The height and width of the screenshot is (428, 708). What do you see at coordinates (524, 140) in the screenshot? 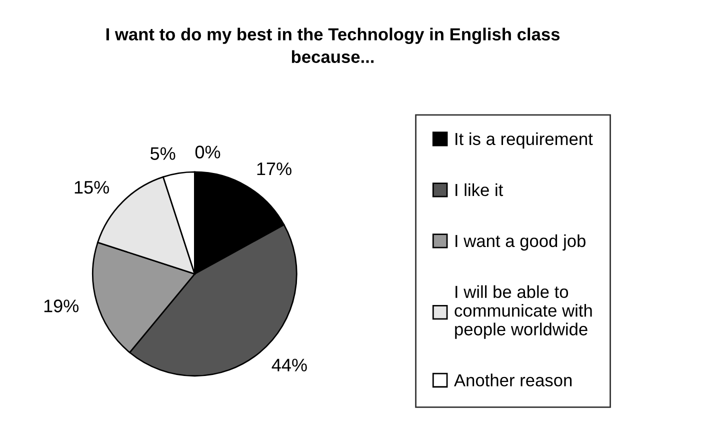
I see `legend-label: It is a requirement` at bounding box center [524, 140].